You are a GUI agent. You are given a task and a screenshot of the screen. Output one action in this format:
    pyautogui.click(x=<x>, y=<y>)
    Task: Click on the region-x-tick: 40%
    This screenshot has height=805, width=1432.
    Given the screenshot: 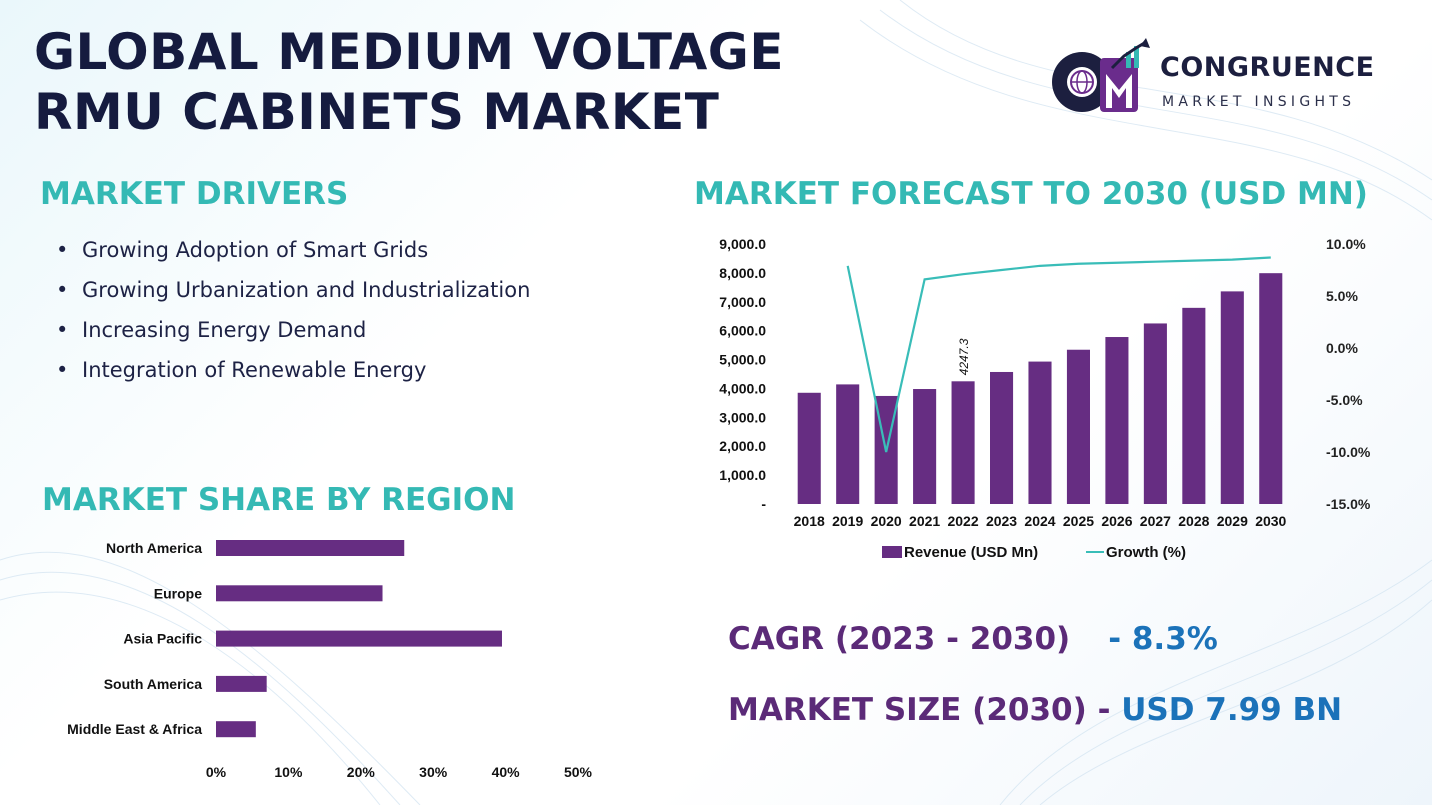 What is the action you would take?
    pyautogui.click(x=506, y=772)
    